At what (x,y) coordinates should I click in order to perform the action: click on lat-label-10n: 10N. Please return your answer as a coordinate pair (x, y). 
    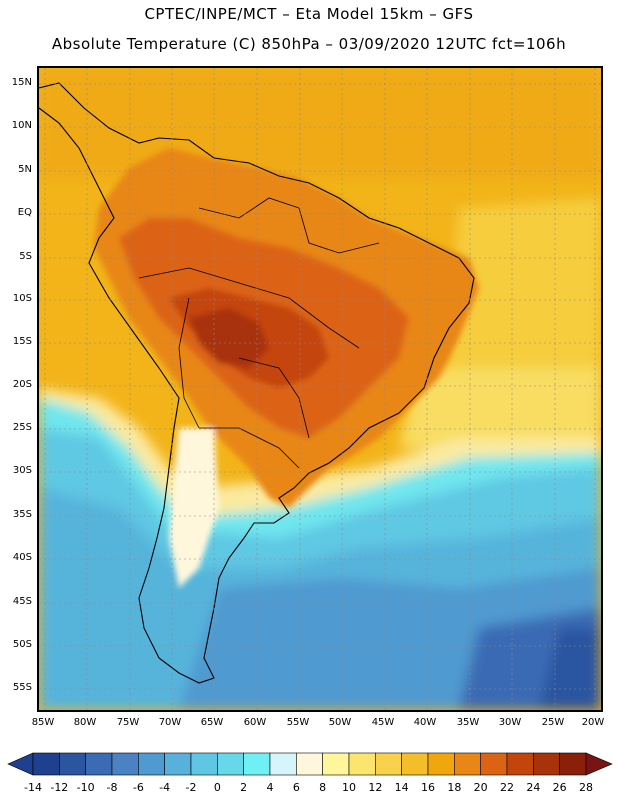
    Looking at the image, I should click on (21, 125).